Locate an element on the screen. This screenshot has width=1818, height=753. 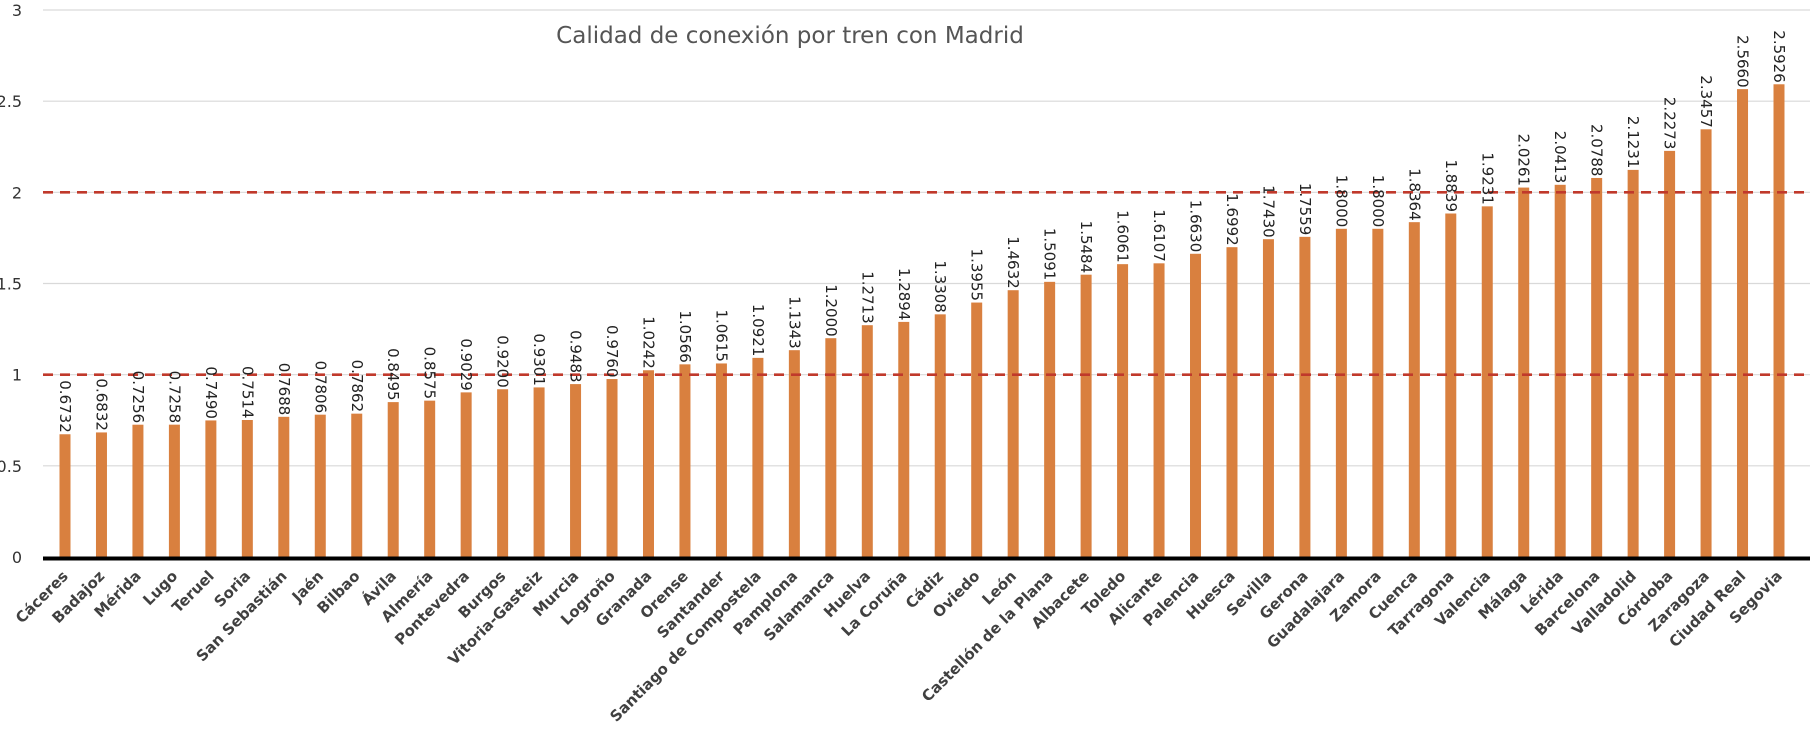
data-label: 0.6732 is located at coordinates (65, 406).